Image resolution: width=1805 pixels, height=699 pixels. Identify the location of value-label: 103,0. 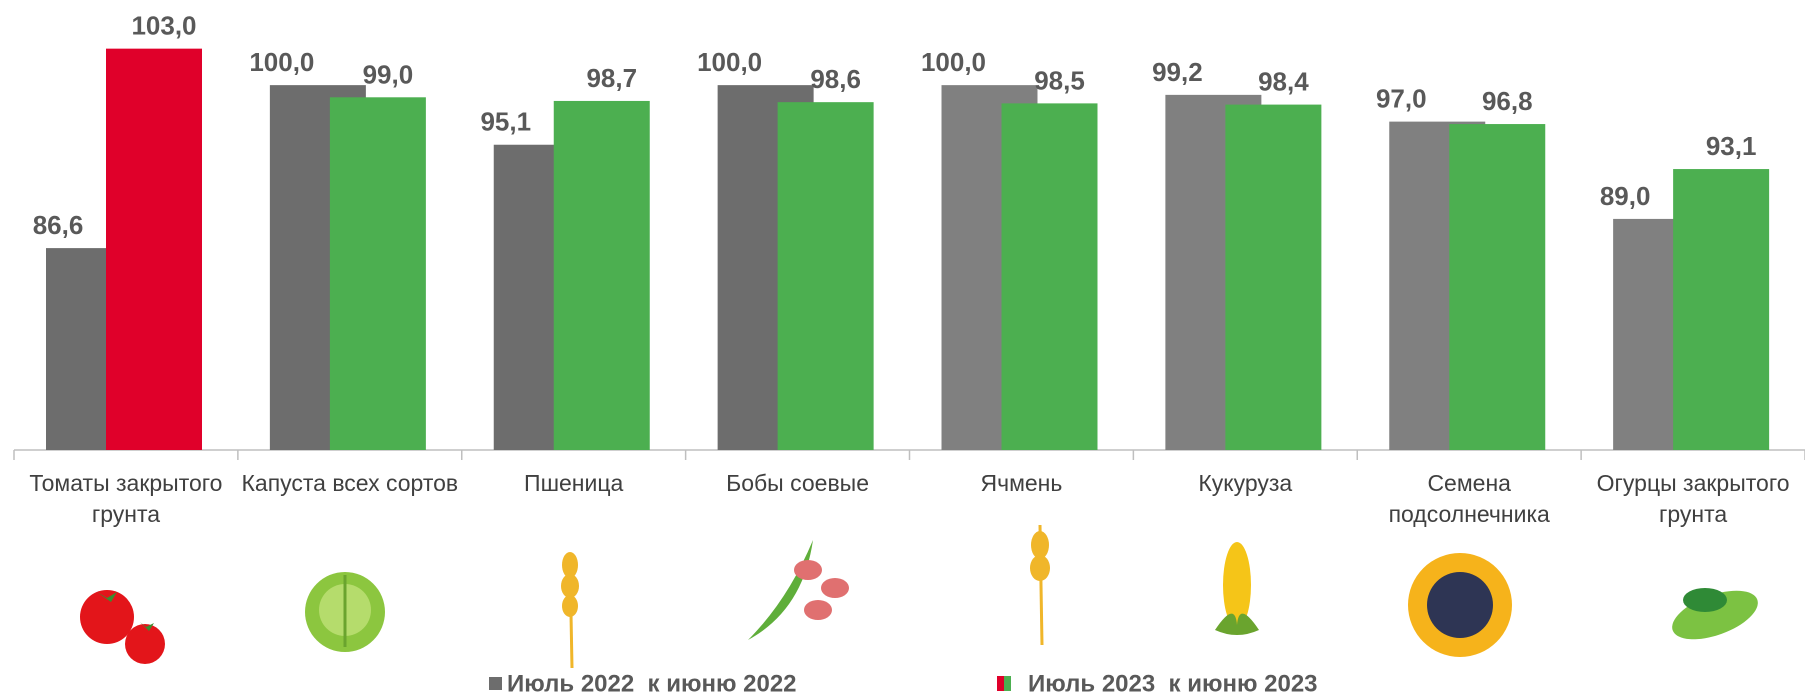
(163, 26).